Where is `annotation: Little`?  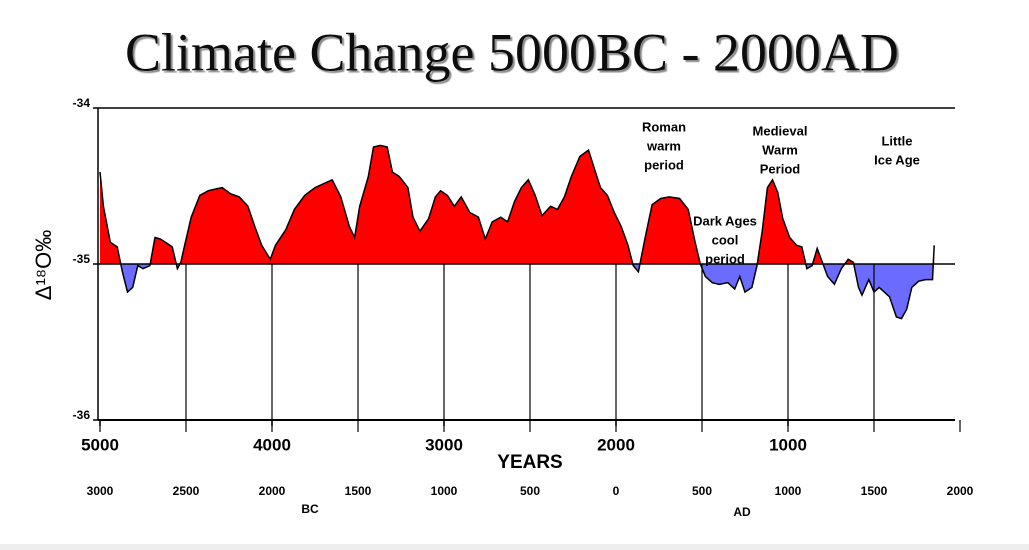 annotation: Little is located at coordinates (896, 140).